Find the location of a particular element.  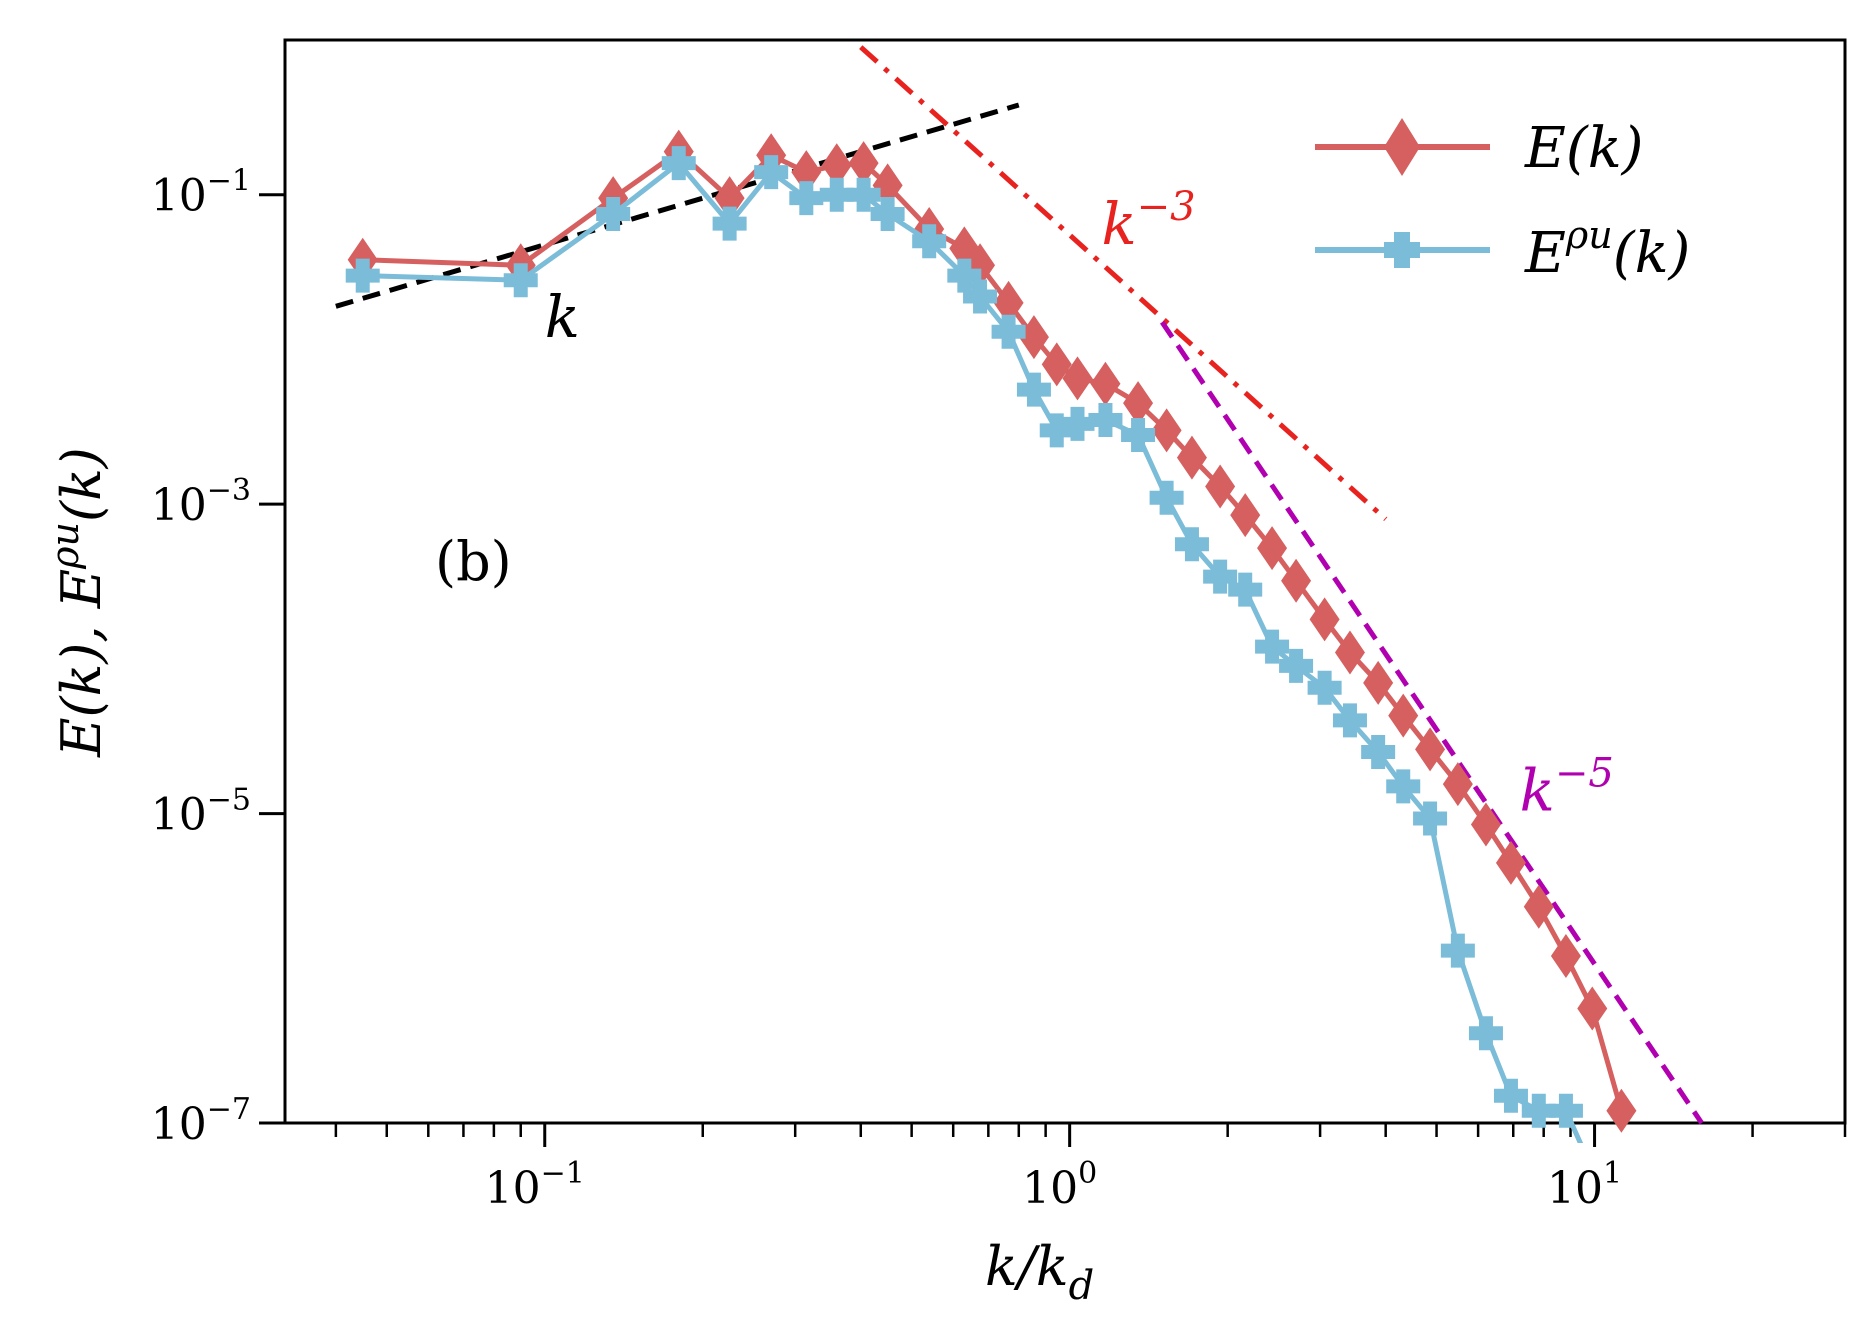

x-tick-label: 10⁰ is located at coordinates (1059, 1185).